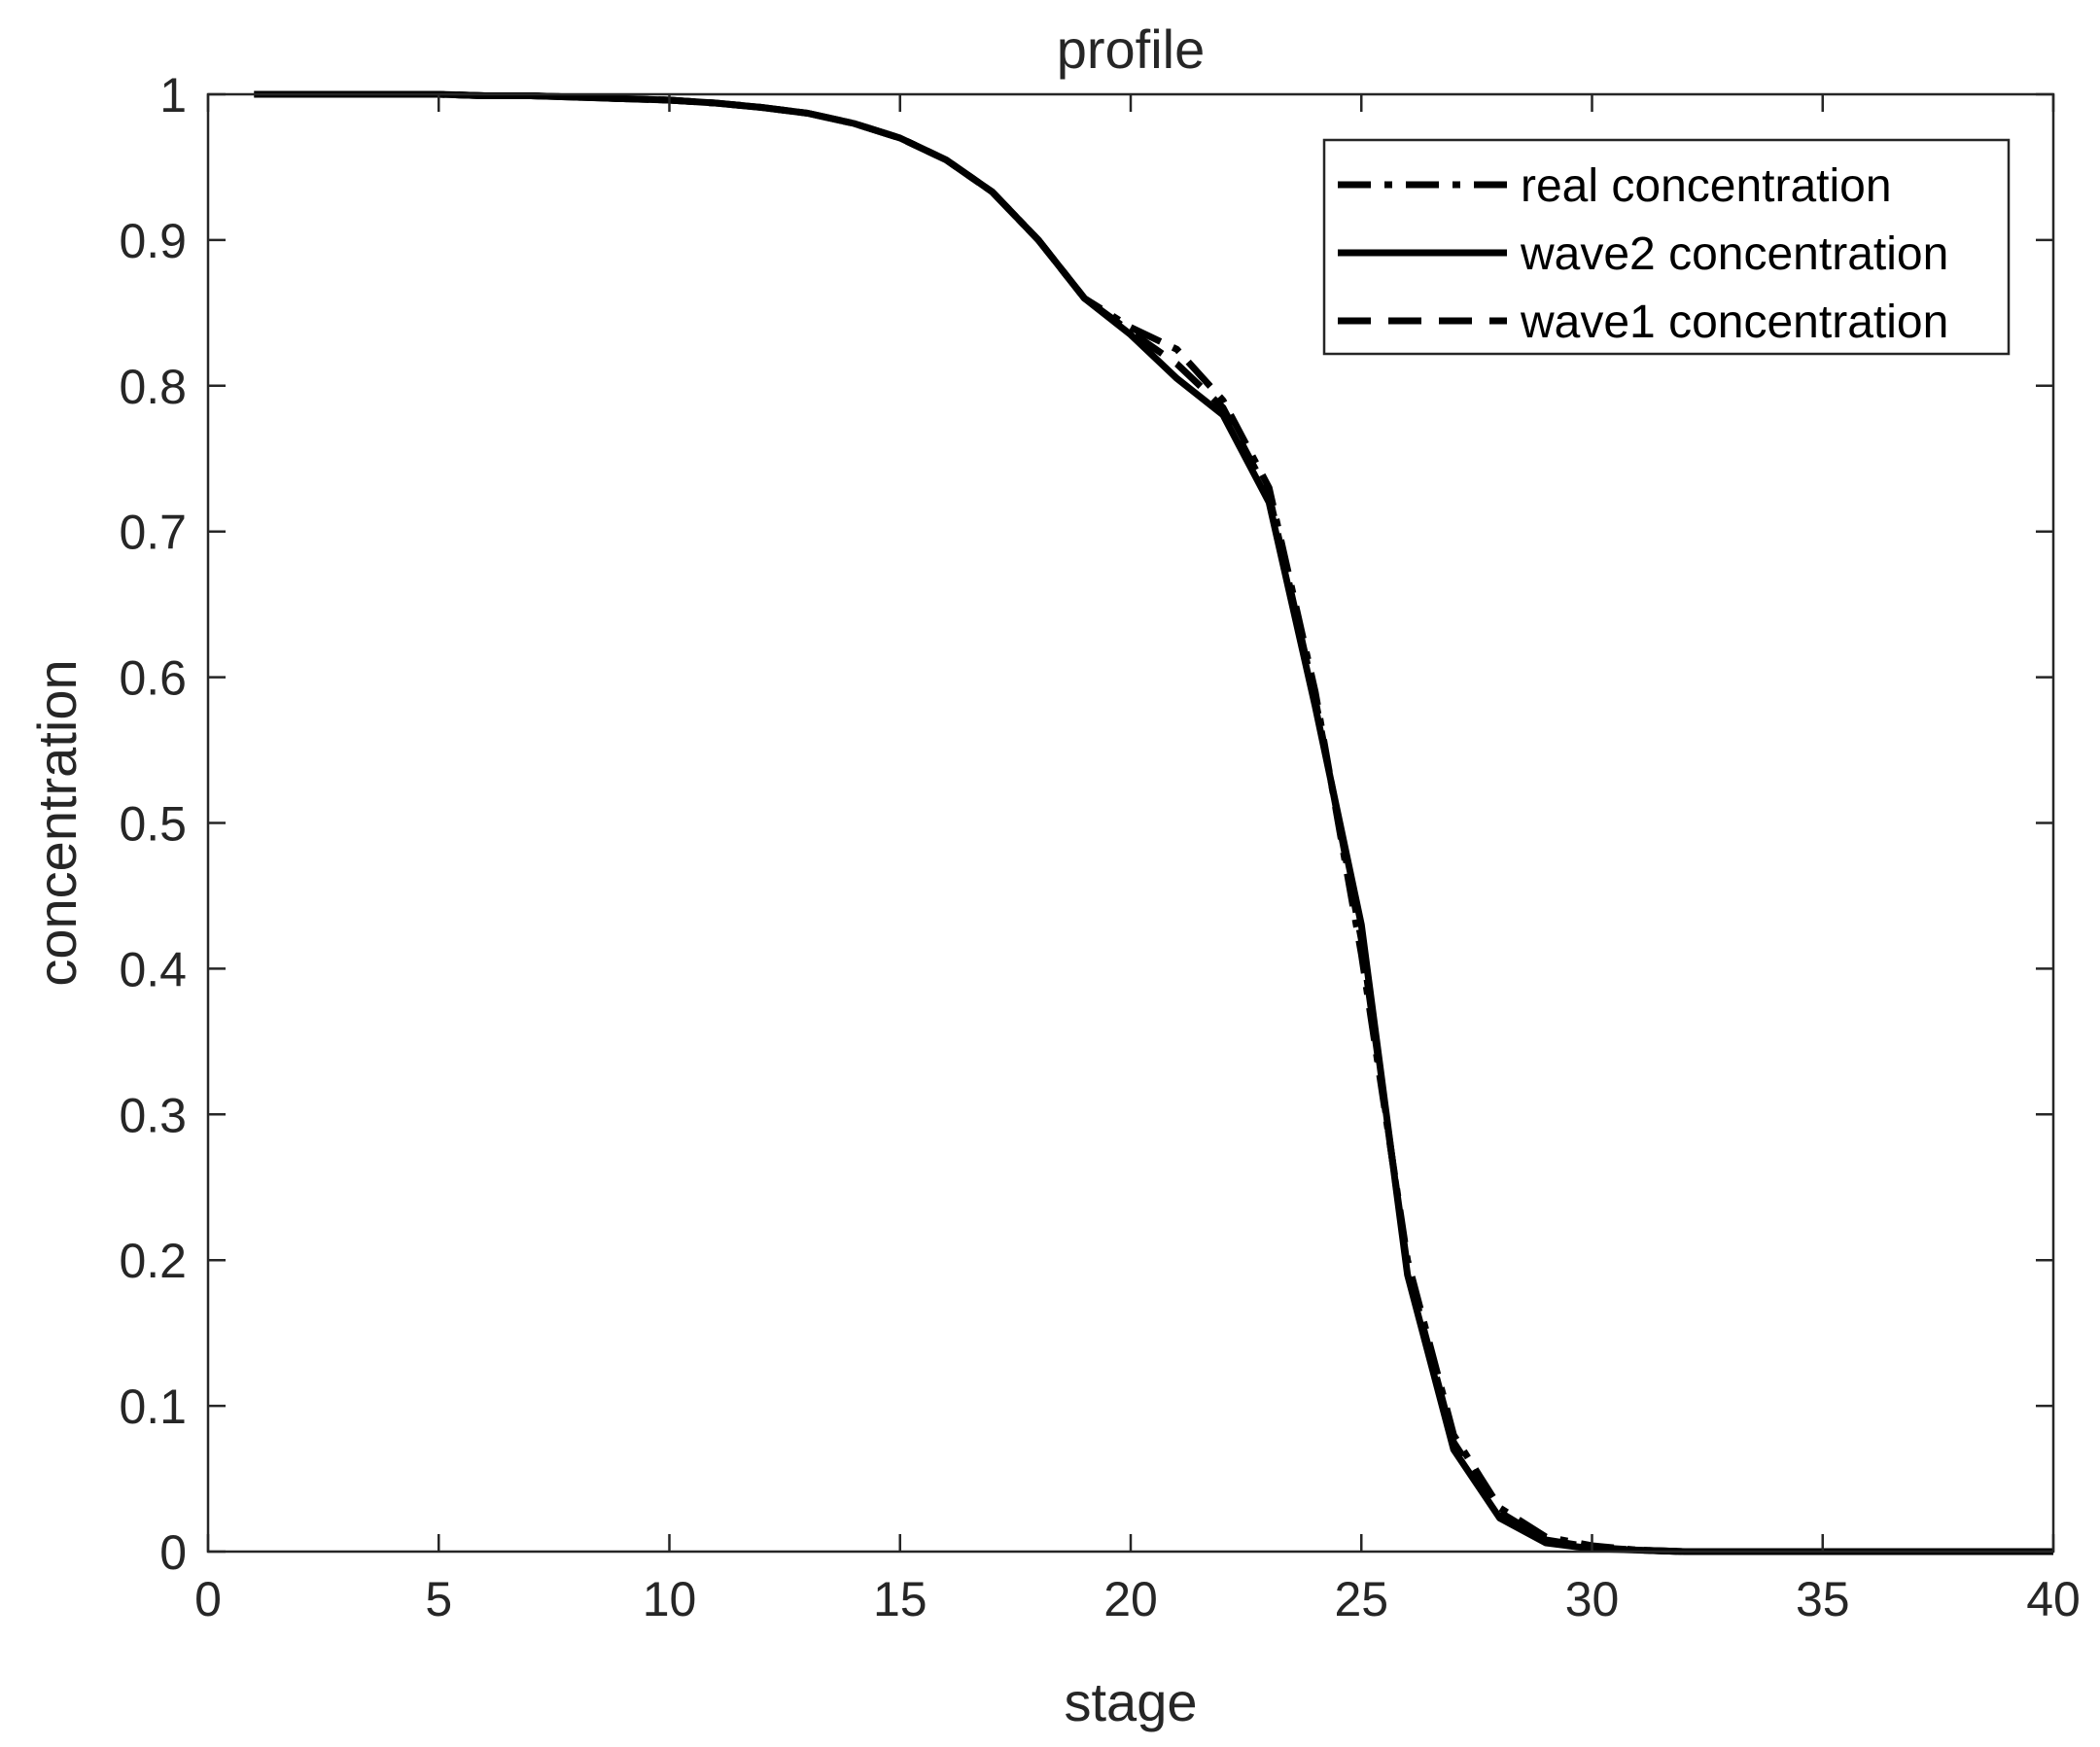 This screenshot has height=1747, width=2100. Describe the element at coordinates (153, 678) in the screenshot. I see `y-tick-label: 0.6` at that location.